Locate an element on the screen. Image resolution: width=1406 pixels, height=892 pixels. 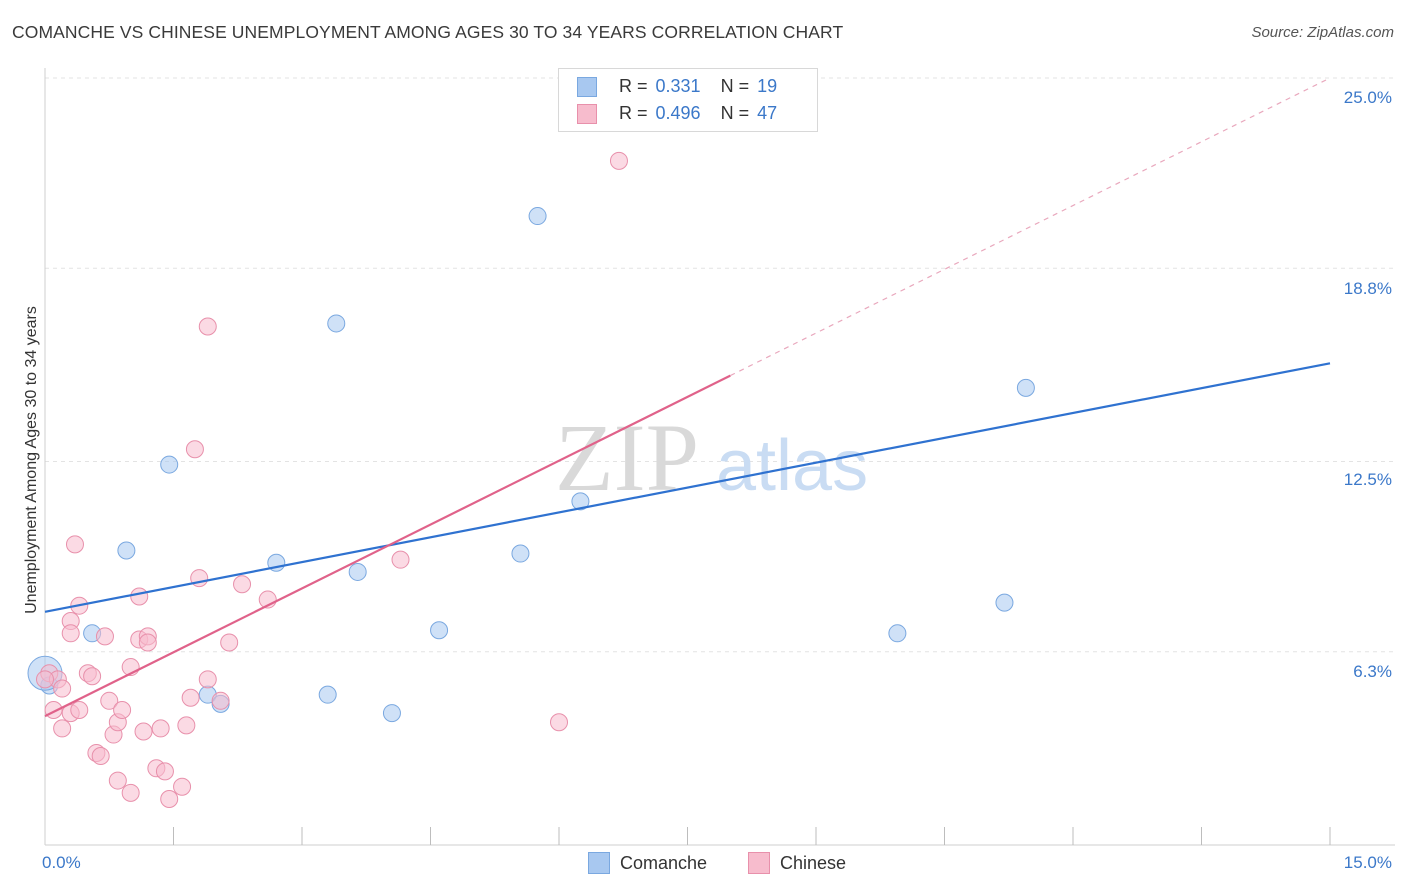
legend-r-value: 0.496 is located at coordinates (678, 112).